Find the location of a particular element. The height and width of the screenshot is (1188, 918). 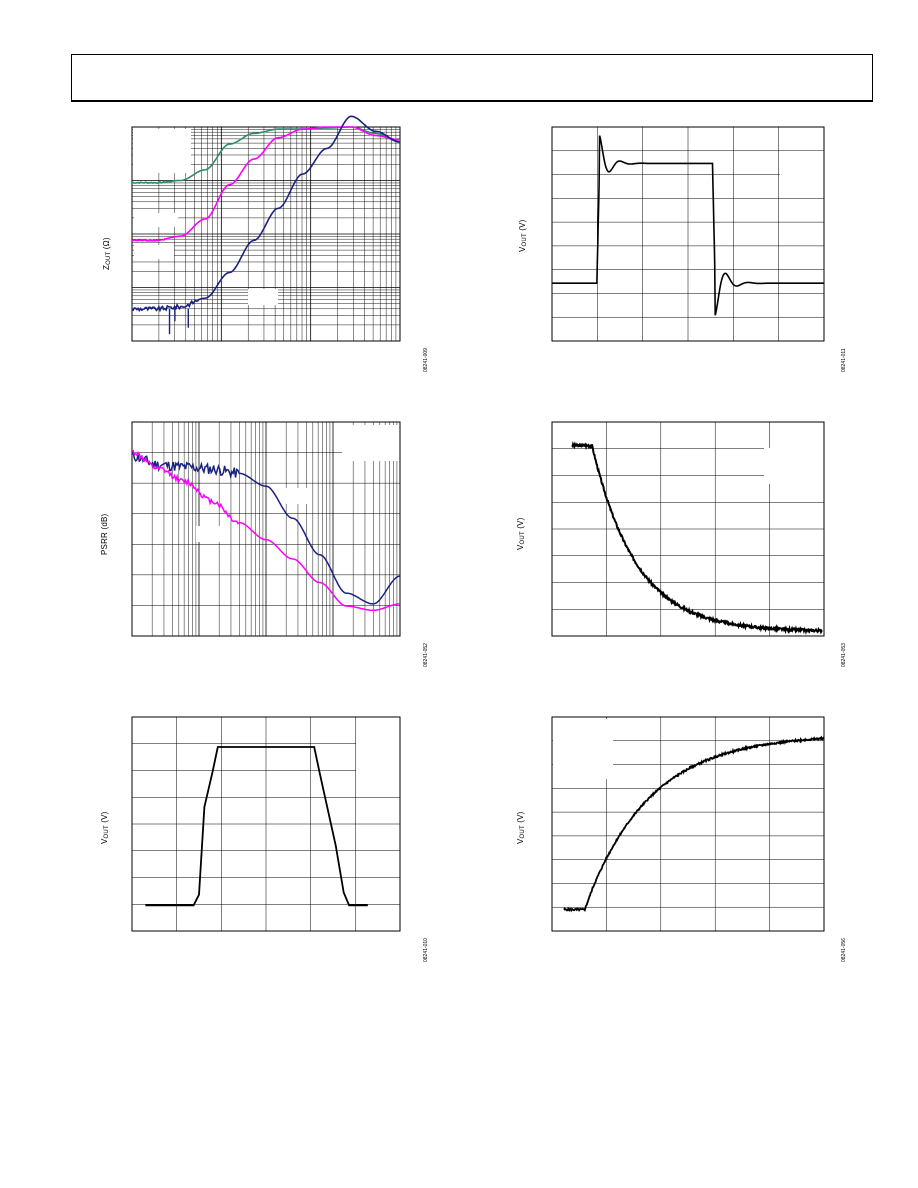

figure-vout-trapezoid: VOUT (V) 08241-010 is located at coordinates (265, 840).